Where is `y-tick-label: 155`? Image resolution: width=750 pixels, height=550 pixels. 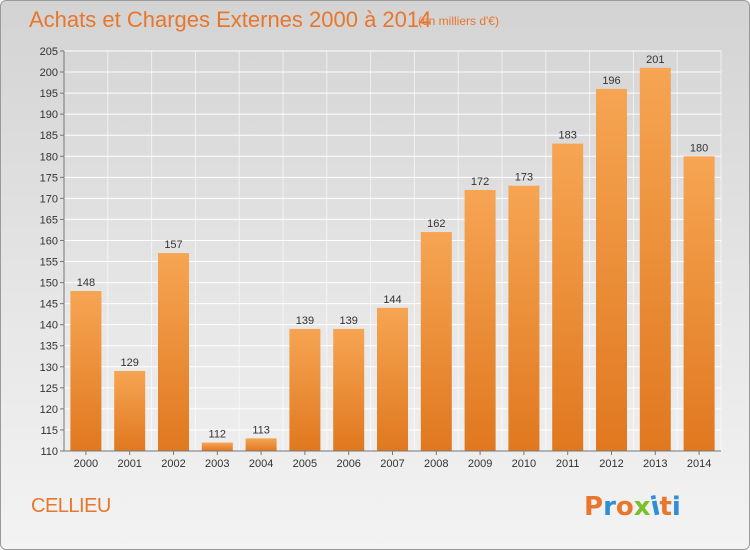 y-tick-label: 155 is located at coordinates (49, 263).